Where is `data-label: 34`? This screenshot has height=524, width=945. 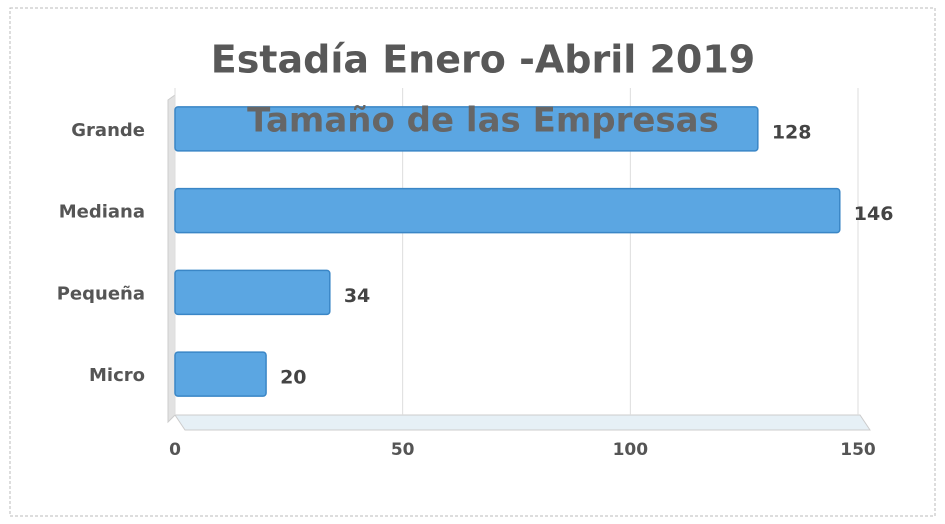
data-label: 34 is located at coordinates (357, 296).